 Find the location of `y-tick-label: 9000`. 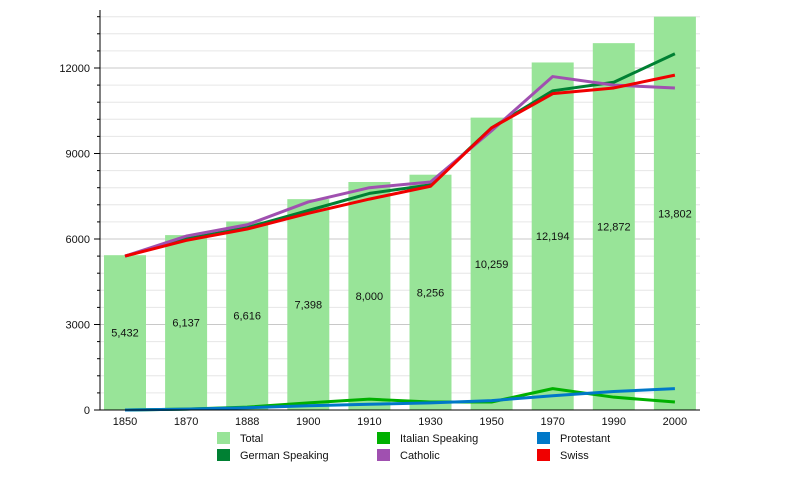

y-tick-label: 9000 is located at coordinates (78, 155).